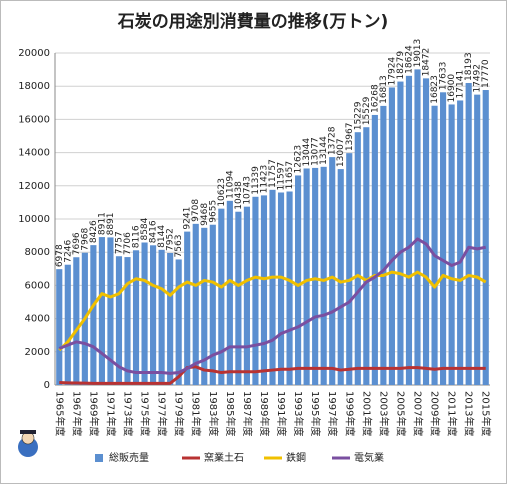 Image resolution: width=507 pixels, height=484 pixels. Describe the element at coordinates (418, 53) in the screenshot. I see `data-label: 19013` at that location.